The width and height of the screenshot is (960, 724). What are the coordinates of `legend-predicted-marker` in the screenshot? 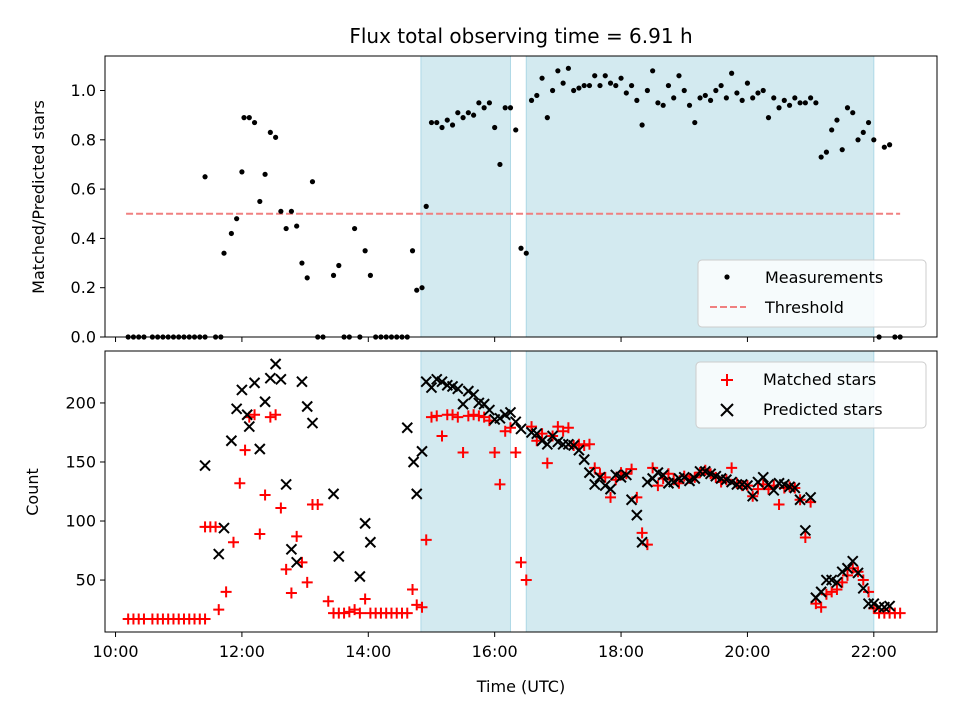 It's located at (727, 410).